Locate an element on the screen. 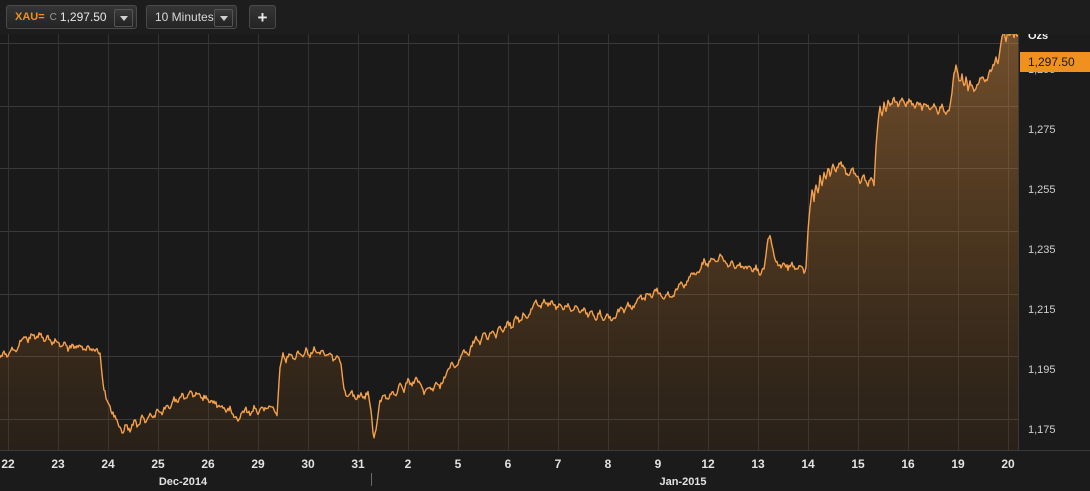  price-tick-1195: 1,195 is located at coordinates (1042, 370).